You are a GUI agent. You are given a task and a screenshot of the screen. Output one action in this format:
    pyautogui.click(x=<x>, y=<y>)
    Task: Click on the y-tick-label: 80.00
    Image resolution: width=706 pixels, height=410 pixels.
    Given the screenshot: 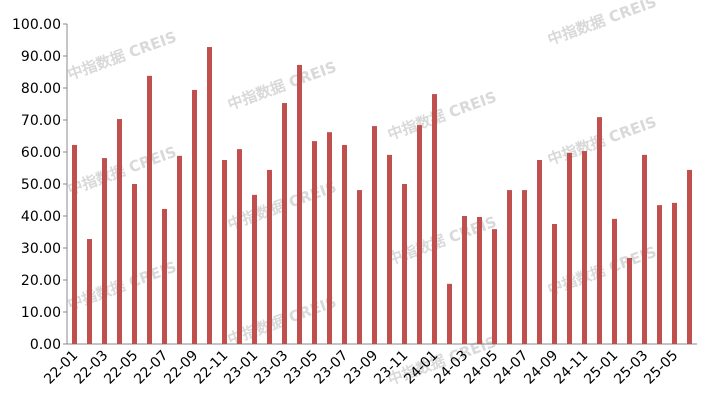 What is the action you would take?
    pyautogui.click(x=41, y=89)
    